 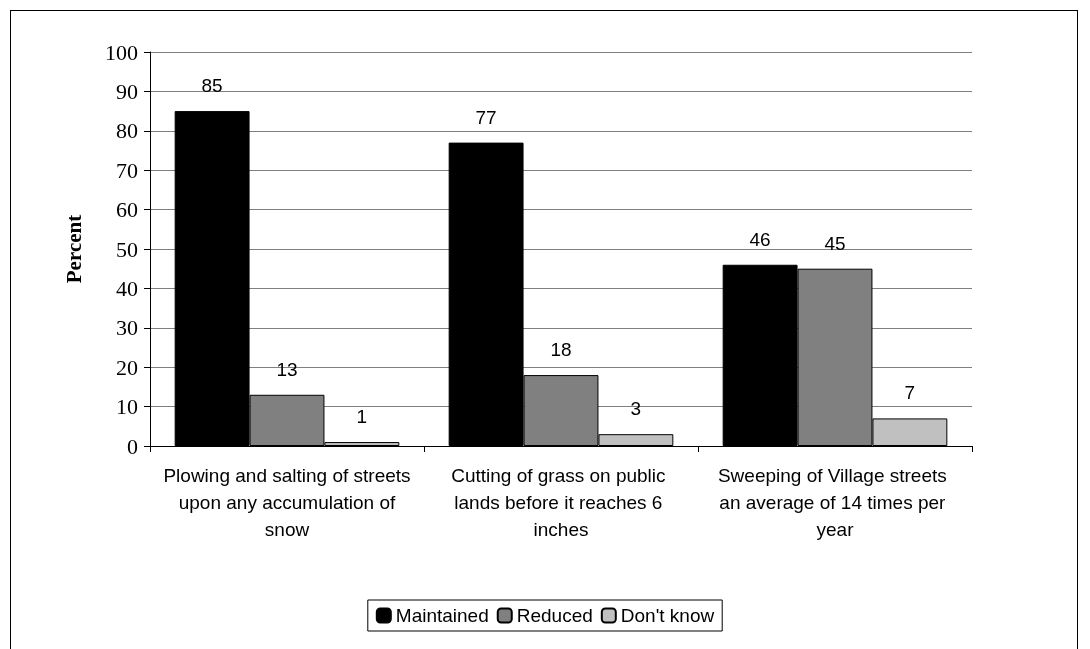 What do you see at coordinates (561, 502) in the screenshot?
I see `x-tick-label: Cutting of grass on public lands before it reaches 6 inches` at bounding box center [561, 502].